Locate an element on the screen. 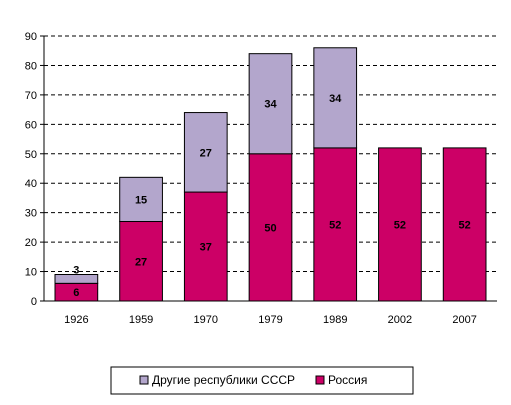  data-label-1979-series-0: 50 is located at coordinates (270, 228).